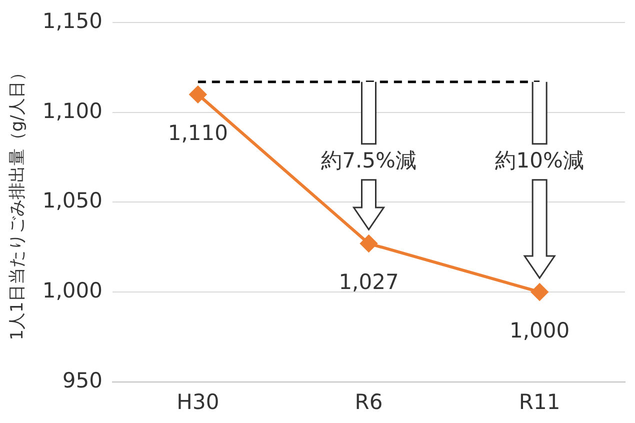 Image resolution: width=635 pixels, height=423 pixels. I want to click on data-label: 1,110, so click(198, 132).